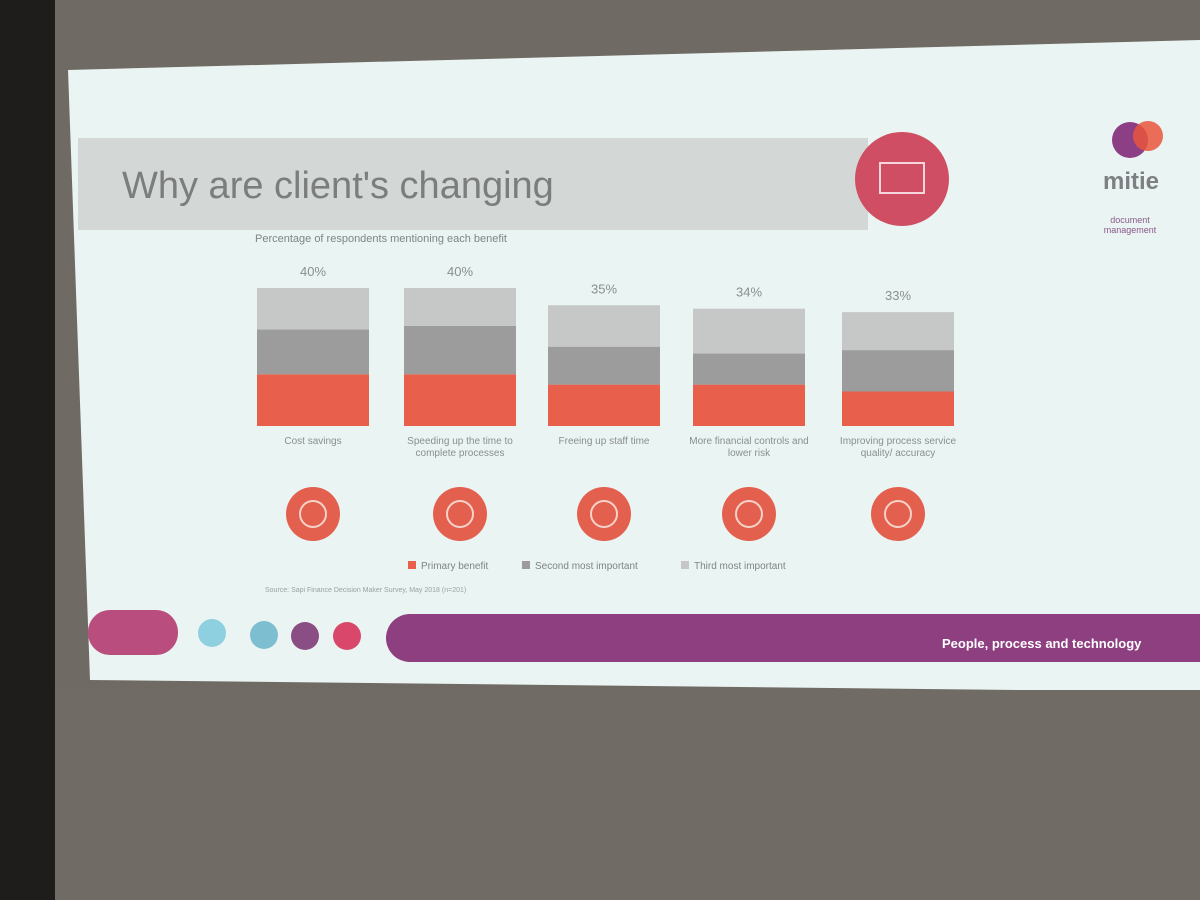  Describe the element at coordinates (749, 292) in the screenshot. I see `total-label: 34%` at that location.